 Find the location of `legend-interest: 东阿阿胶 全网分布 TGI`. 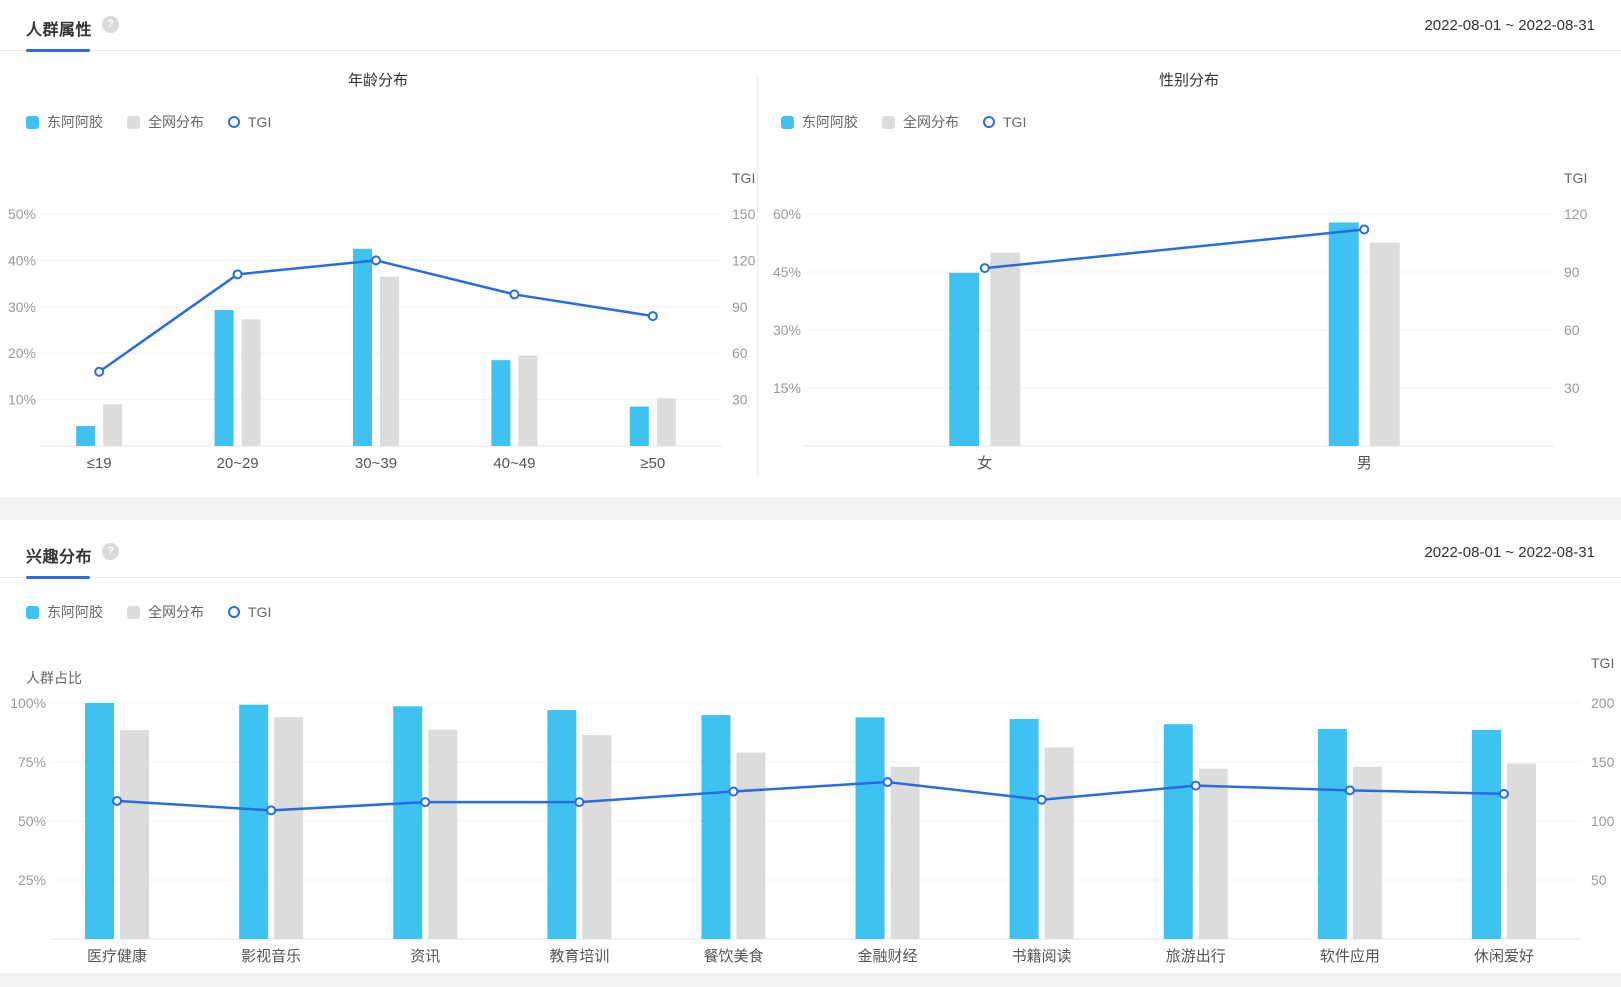

legend-interest: 东阿阿胶 全网分布 TGI is located at coordinates (160, 612).